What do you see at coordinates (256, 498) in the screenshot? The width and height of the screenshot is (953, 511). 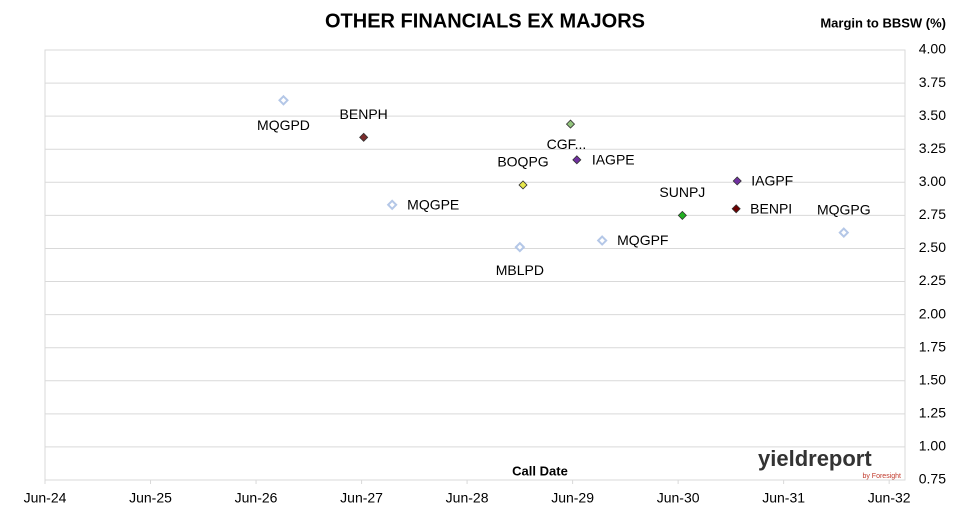 I see `x-tick-label: Jun-26` at bounding box center [256, 498].